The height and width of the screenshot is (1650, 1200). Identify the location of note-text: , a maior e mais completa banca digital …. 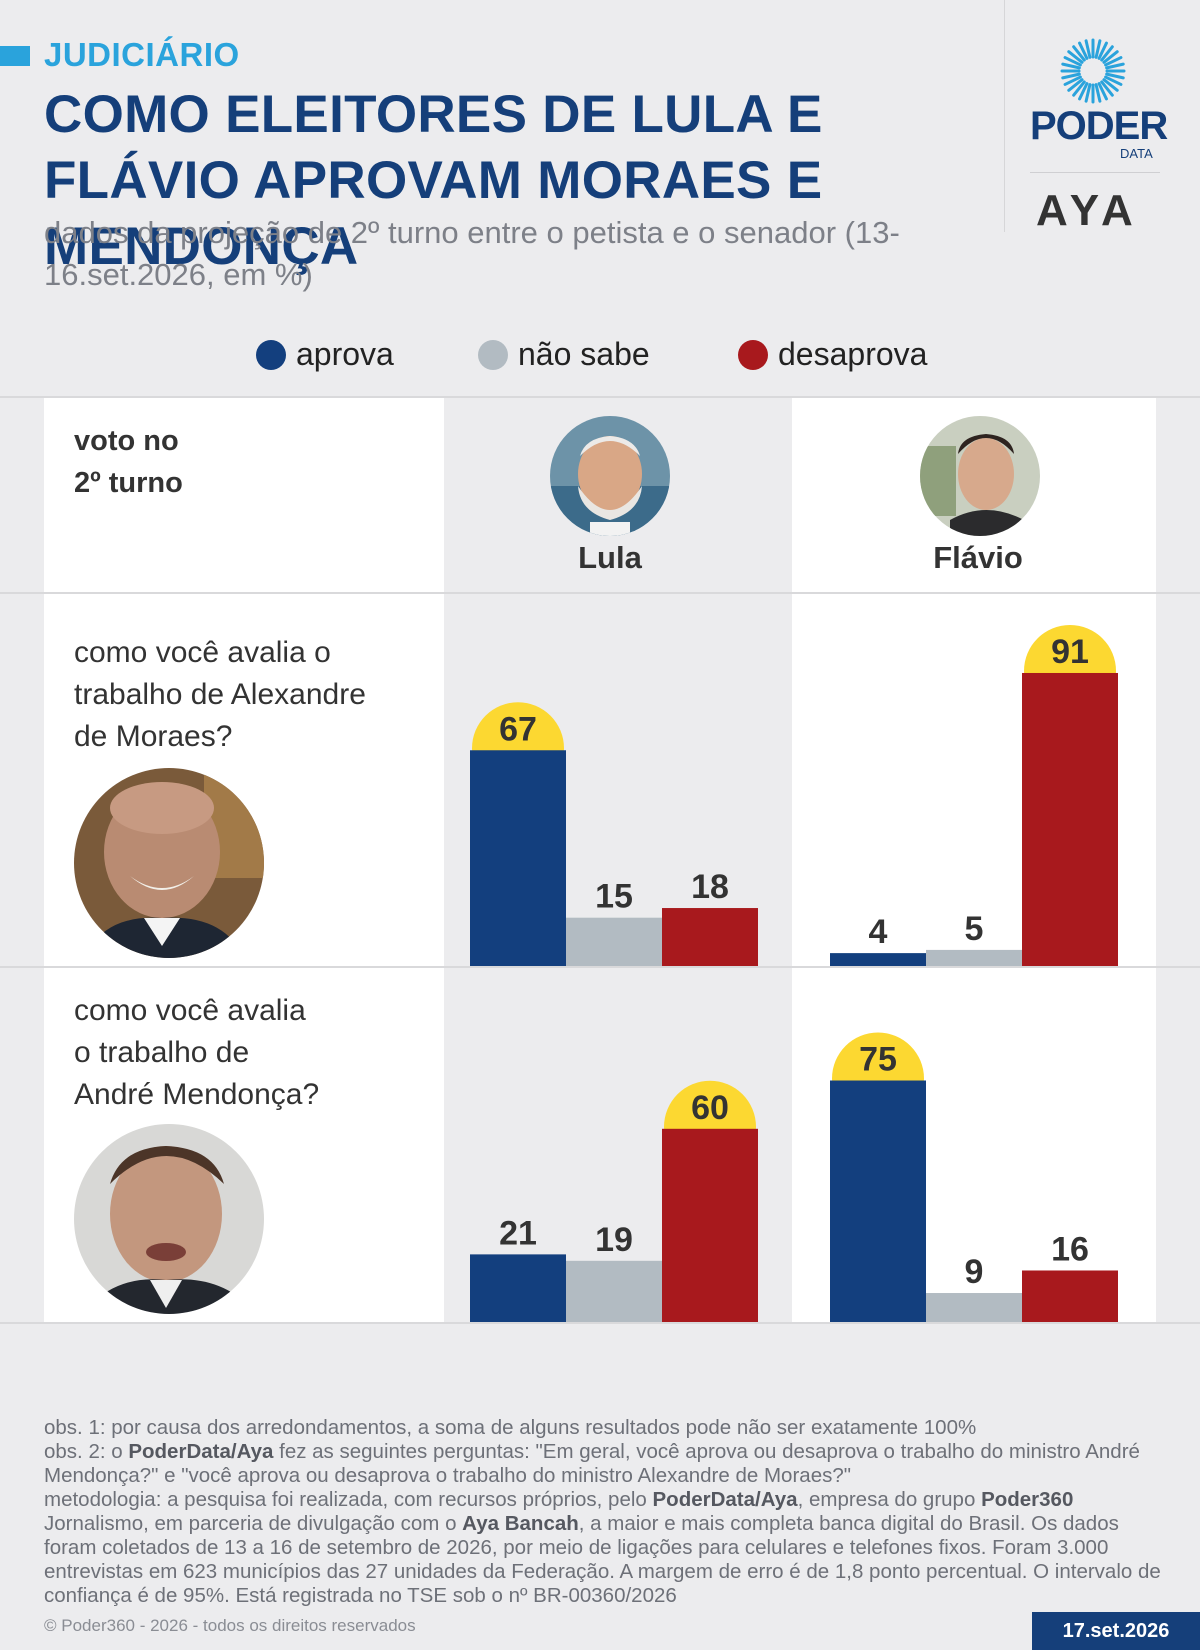
(602, 1559).